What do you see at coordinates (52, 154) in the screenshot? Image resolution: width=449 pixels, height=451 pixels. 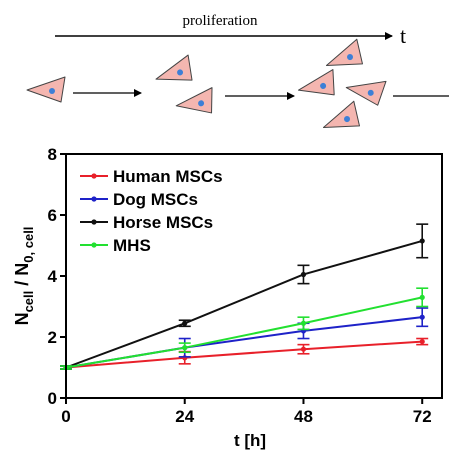 I see `y-tick-label: 8` at bounding box center [52, 154].